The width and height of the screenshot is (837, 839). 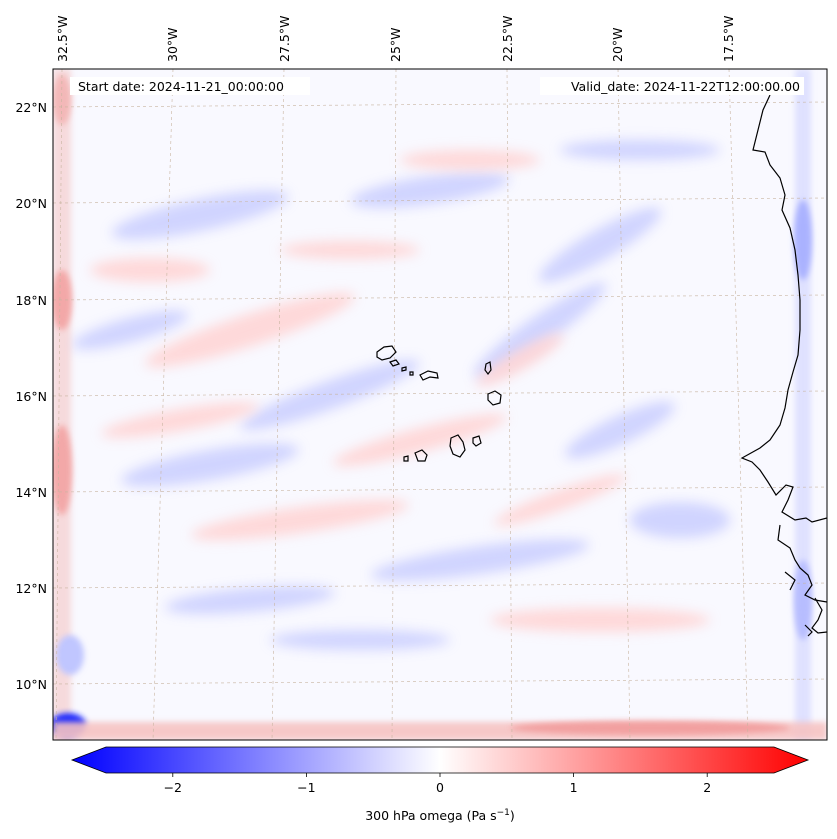 What do you see at coordinates (173, 787) in the screenshot?
I see `colorbar-tick-label: −2` at bounding box center [173, 787].